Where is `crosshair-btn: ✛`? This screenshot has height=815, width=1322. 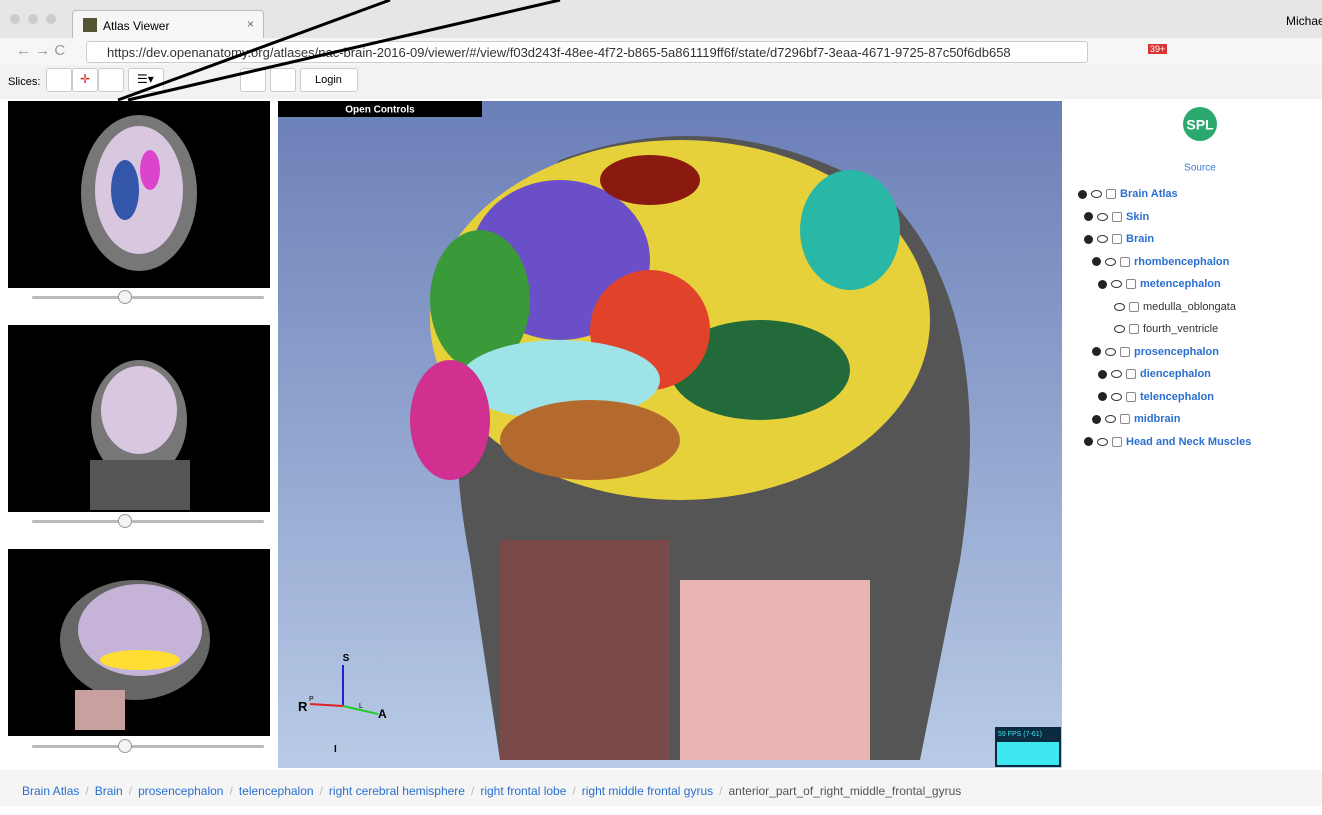
crosshair-btn: ✛ is located at coordinates (85, 80).